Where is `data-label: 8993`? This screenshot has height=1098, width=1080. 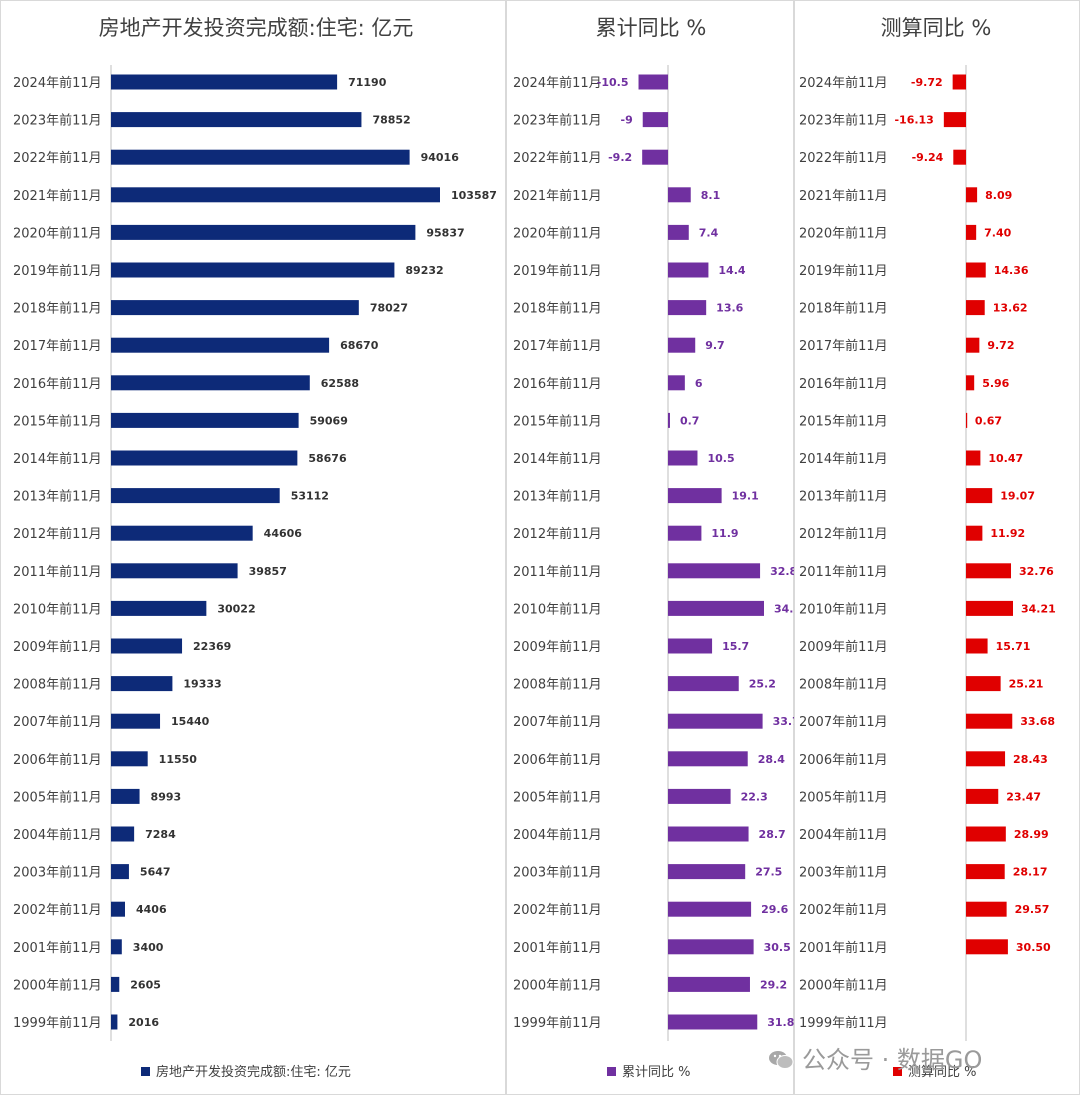
data-label: 8993 is located at coordinates (166, 796).